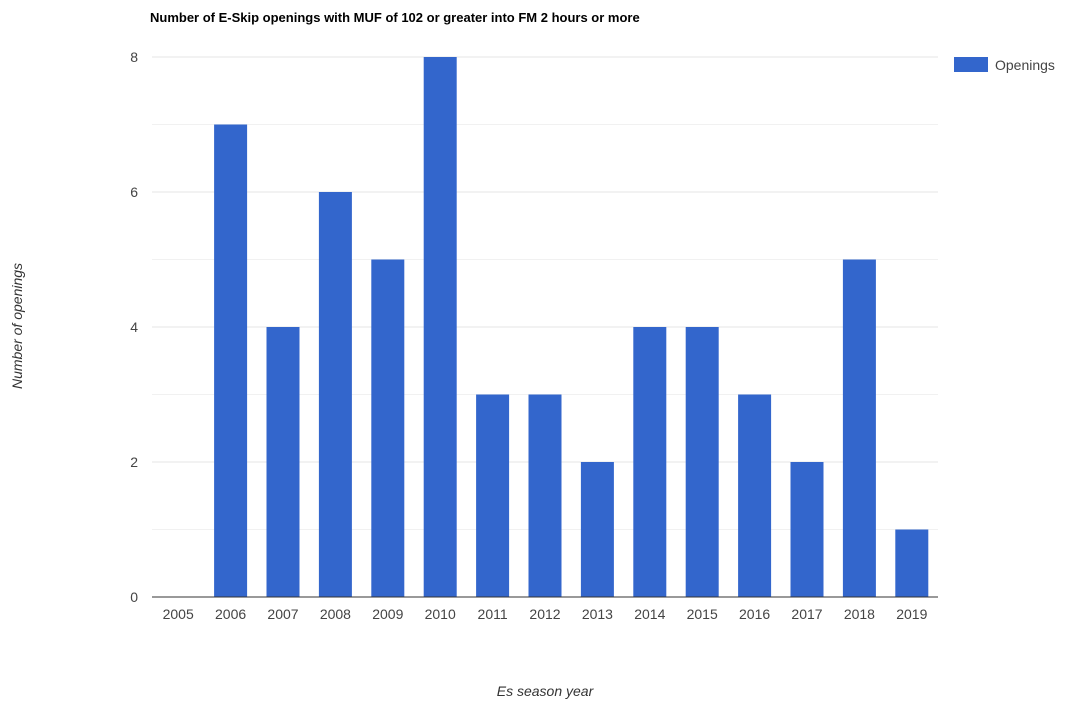 The width and height of the screenshot is (1073, 703). What do you see at coordinates (597, 614) in the screenshot?
I see `x-tick-label: 2013` at bounding box center [597, 614].